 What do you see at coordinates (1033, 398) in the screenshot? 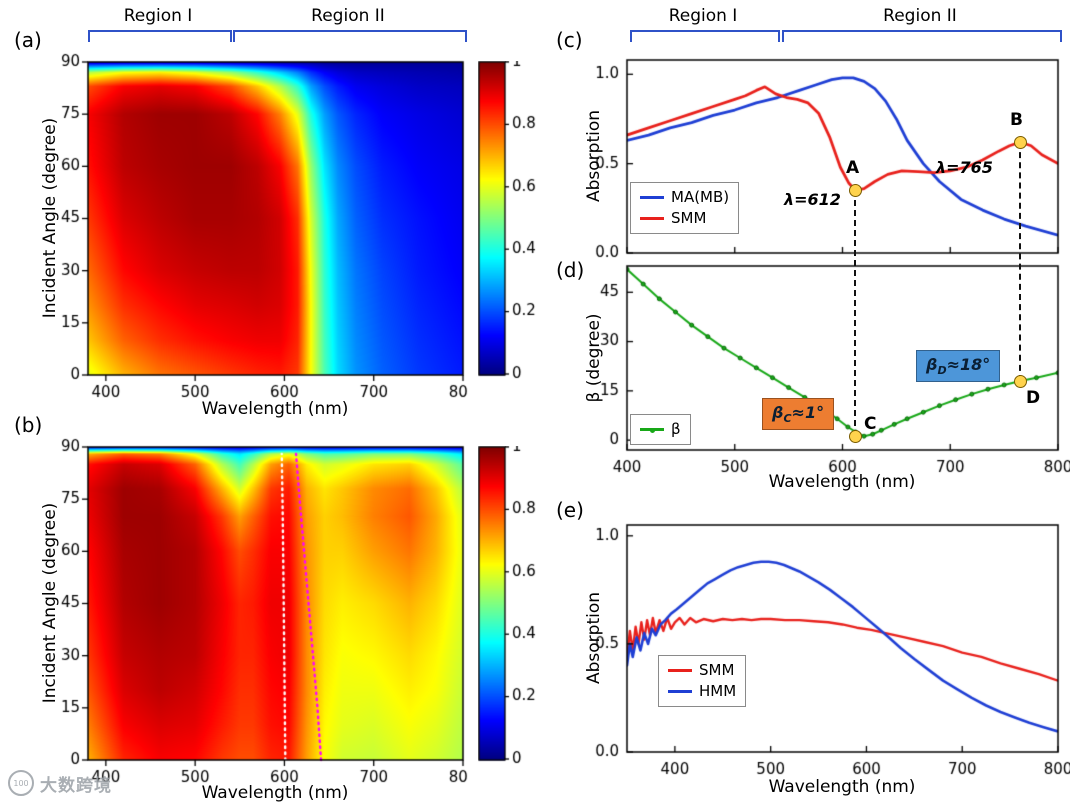
I see `point-d-label: D` at bounding box center [1033, 398].